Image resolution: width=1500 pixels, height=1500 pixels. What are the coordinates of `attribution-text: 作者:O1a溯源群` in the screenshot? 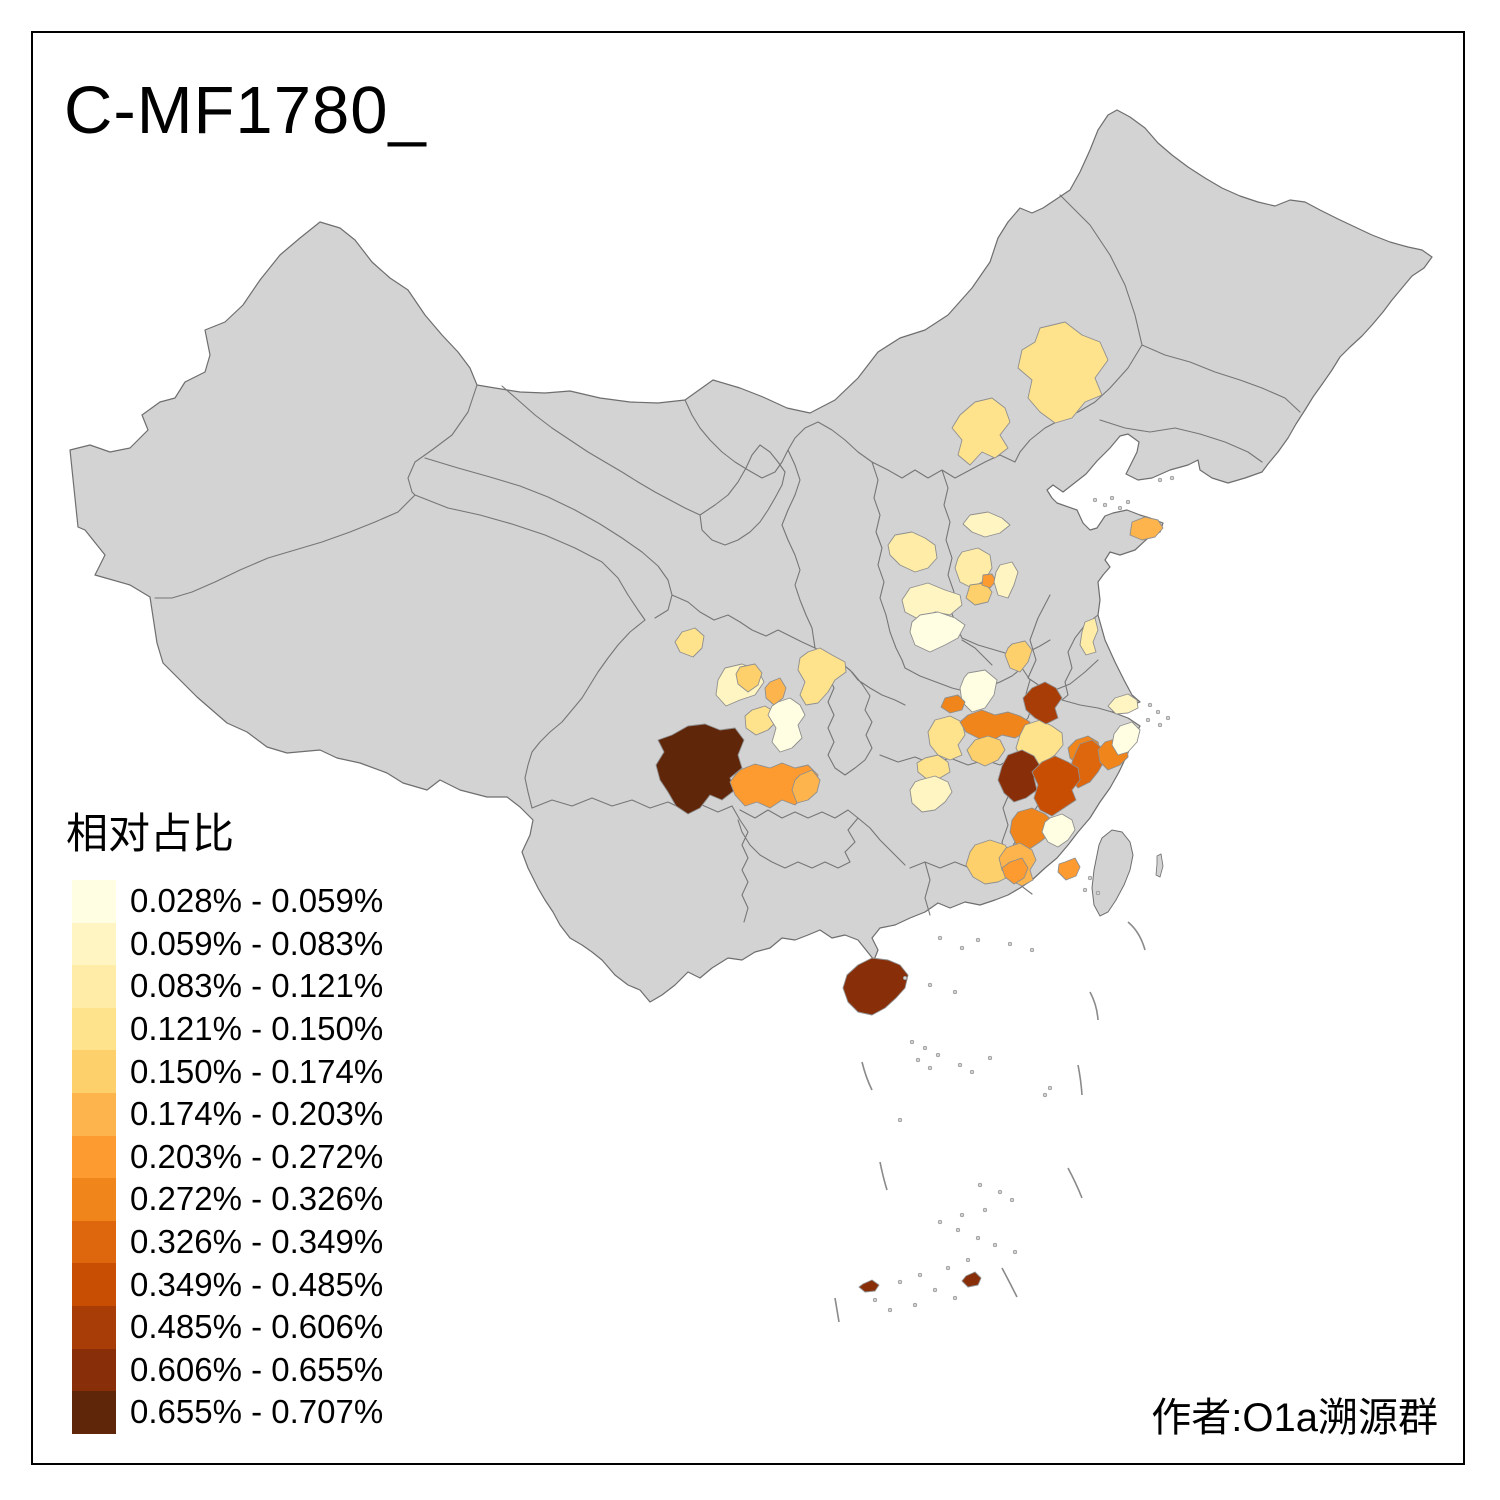 It's located at (1294, 1418).